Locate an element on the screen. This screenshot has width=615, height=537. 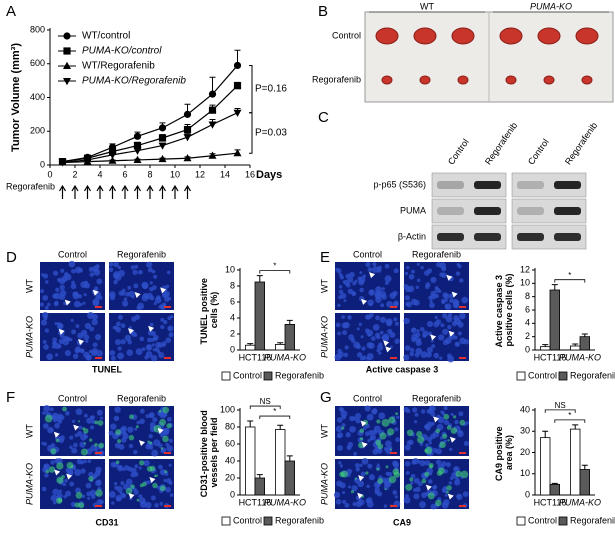
y-tick-label: 4 is located at coordinates (527, 323).